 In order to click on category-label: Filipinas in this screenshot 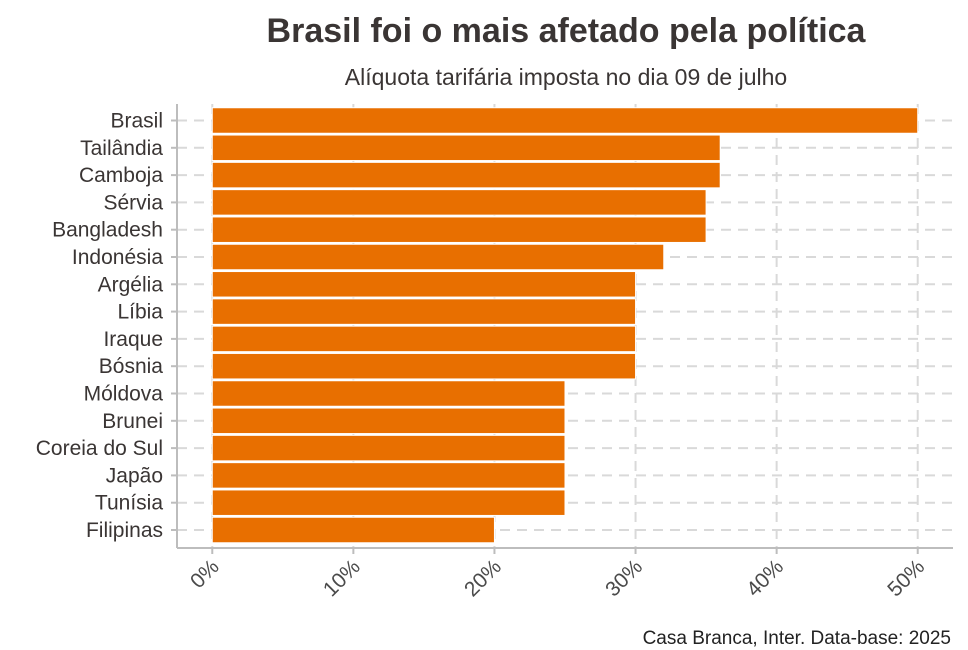, I will do `click(124, 530)`.